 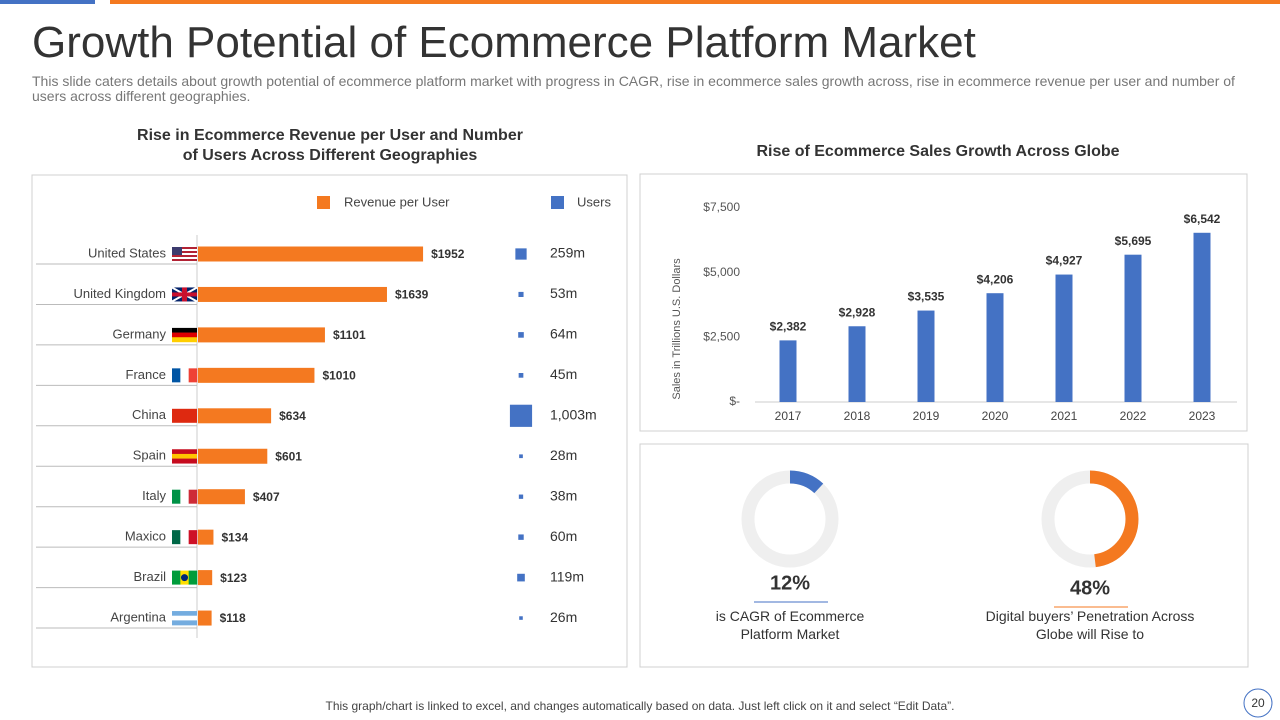 I want to click on donut-track, so click(x=790, y=519).